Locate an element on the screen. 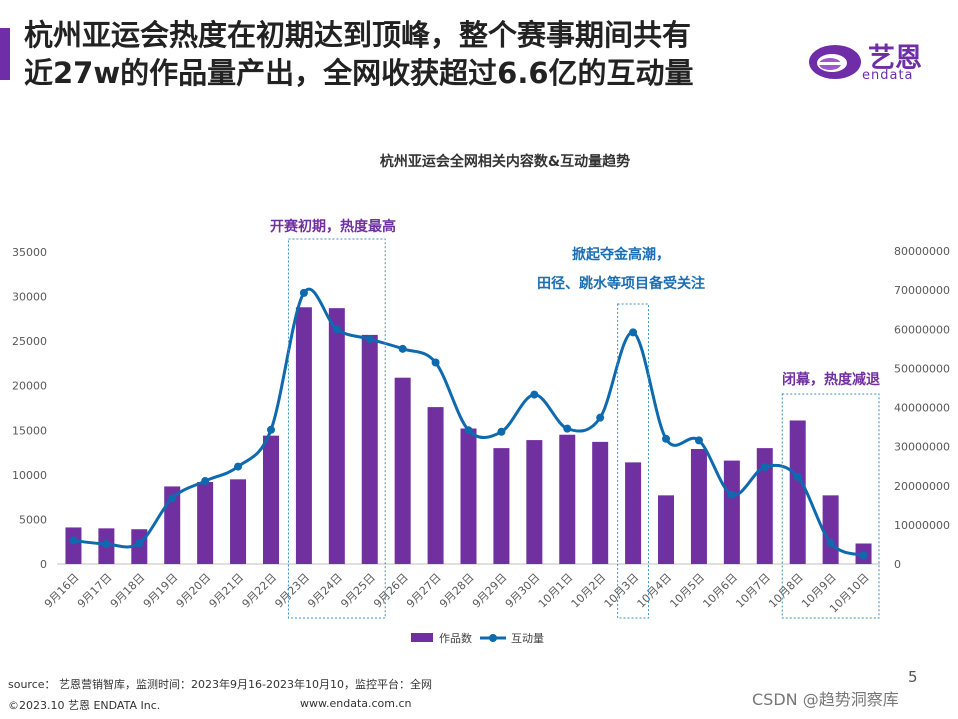 This screenshot has width=958, height=719. brand-logo: 艺恩 endata is located at coordinates (873, 61).